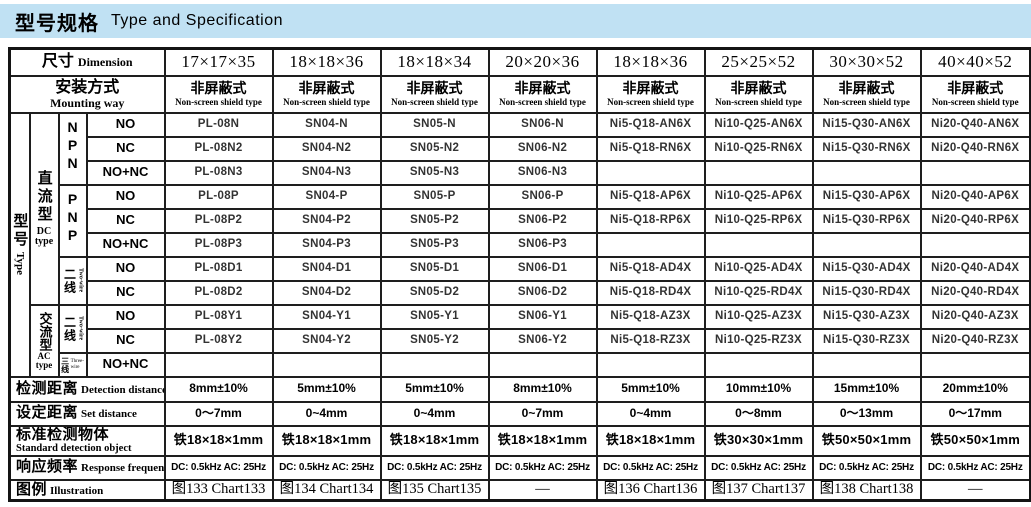  Describe the element at coordinates (975, 389) in the screenshot. I see `detection-distance-value: 20mm±10%` at that location.